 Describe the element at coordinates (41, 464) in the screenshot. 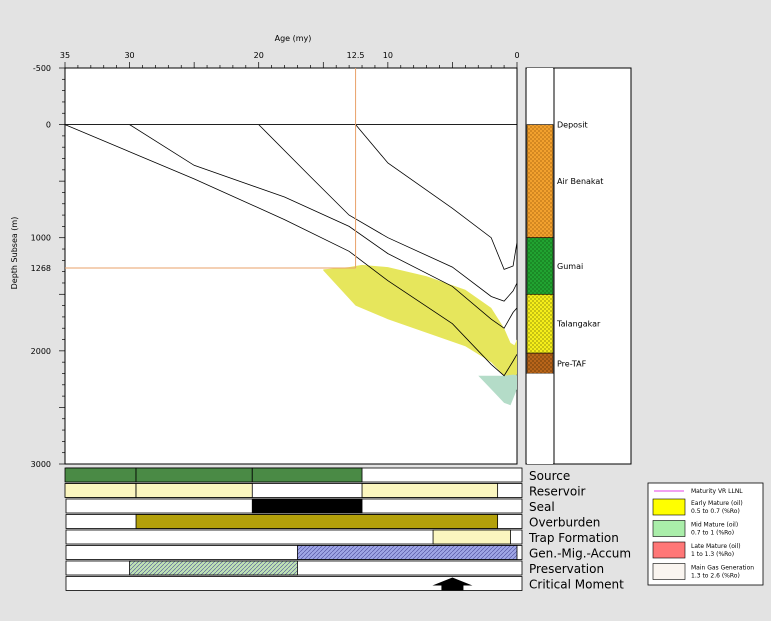

I see `y-tick-label: 3000` at that location.